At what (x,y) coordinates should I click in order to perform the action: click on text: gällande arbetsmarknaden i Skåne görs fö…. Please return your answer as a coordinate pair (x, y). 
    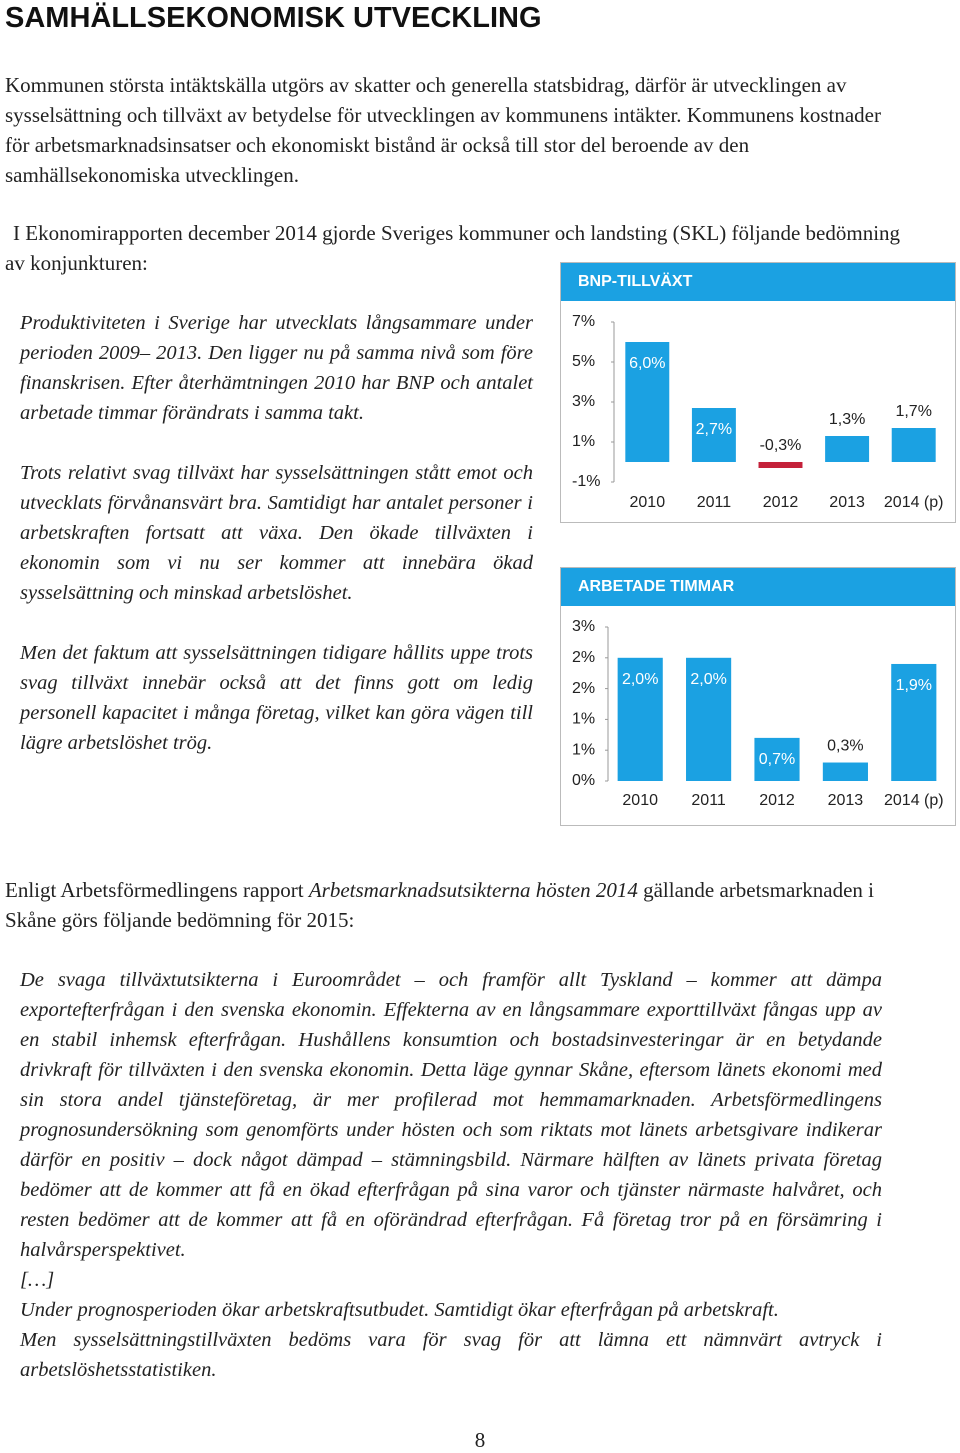
    Looking at the image, I should click on (439, 905).